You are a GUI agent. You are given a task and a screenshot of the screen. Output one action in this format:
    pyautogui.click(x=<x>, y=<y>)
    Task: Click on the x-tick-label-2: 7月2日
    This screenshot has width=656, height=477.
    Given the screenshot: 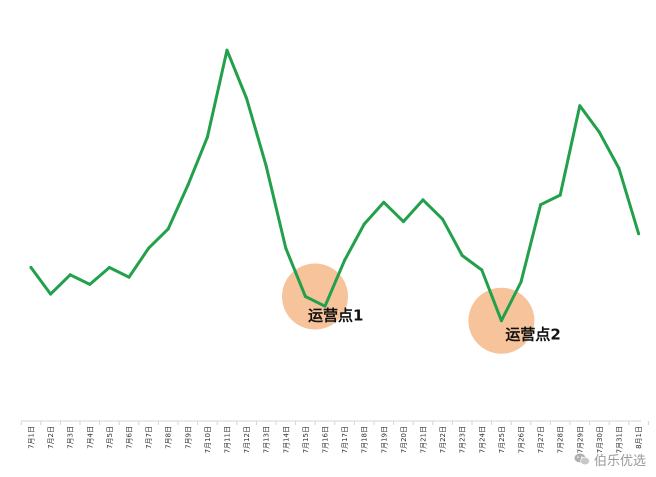 What is the action you would take?
    pyautogui.click(x=51, y=437)
    